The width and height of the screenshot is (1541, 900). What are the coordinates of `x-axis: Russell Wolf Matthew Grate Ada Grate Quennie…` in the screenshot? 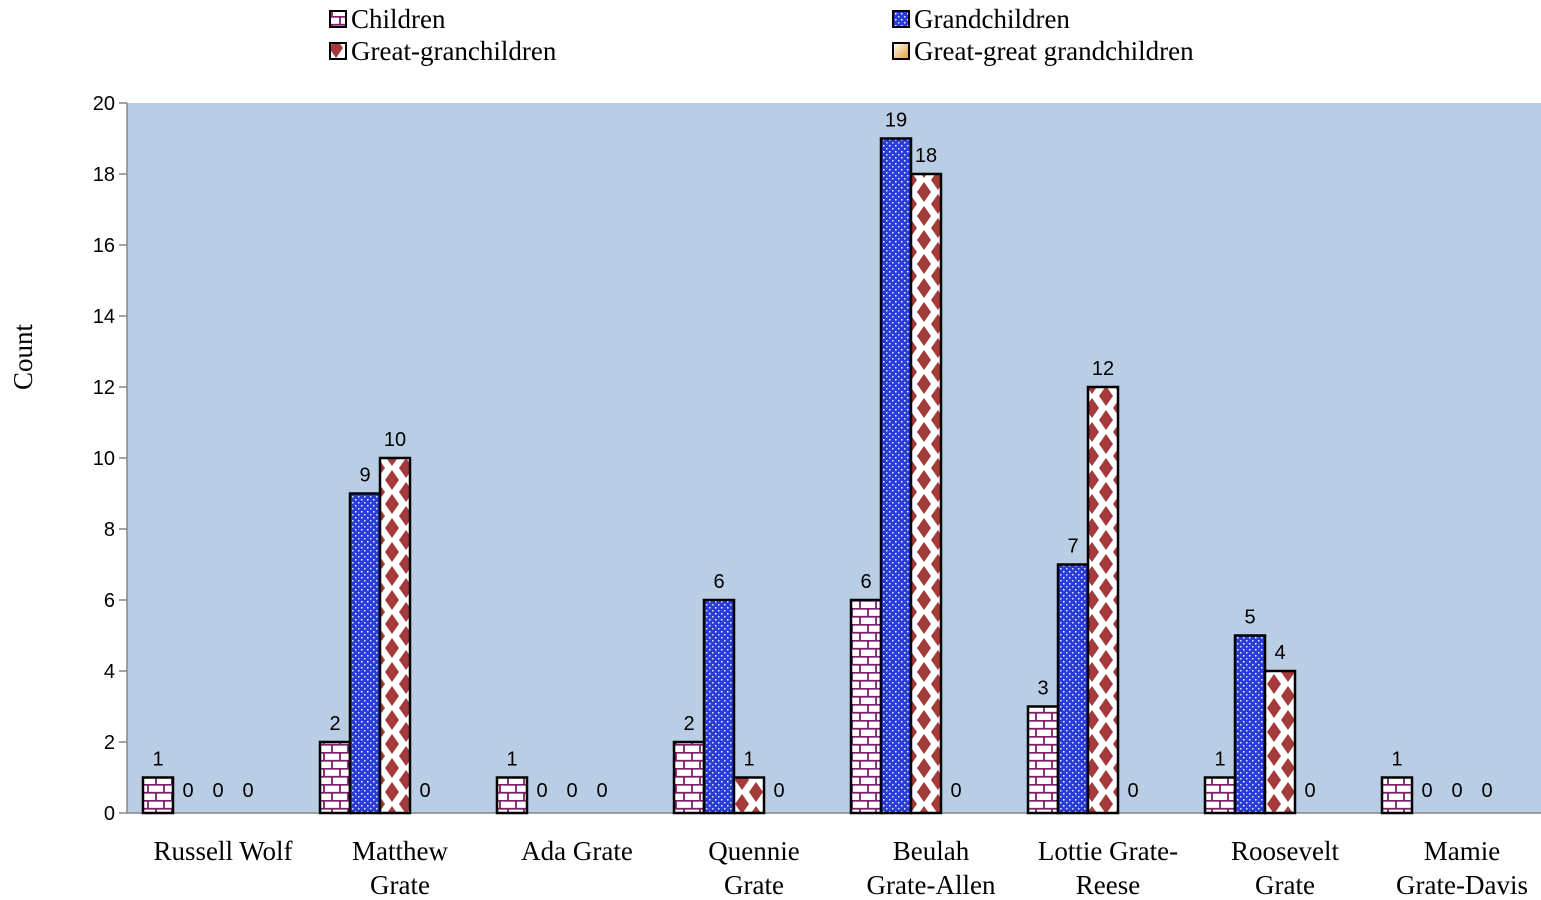 It's located at (834, 856).